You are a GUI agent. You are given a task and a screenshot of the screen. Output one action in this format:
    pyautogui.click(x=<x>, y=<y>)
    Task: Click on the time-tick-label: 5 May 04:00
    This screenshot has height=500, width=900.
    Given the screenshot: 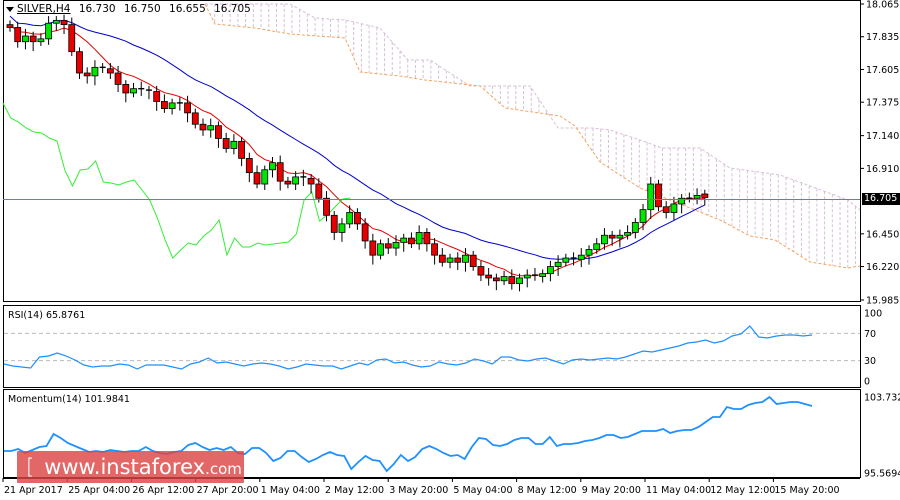 What is the action you would take?
    pyautogui.click(x=482, y=490)
    